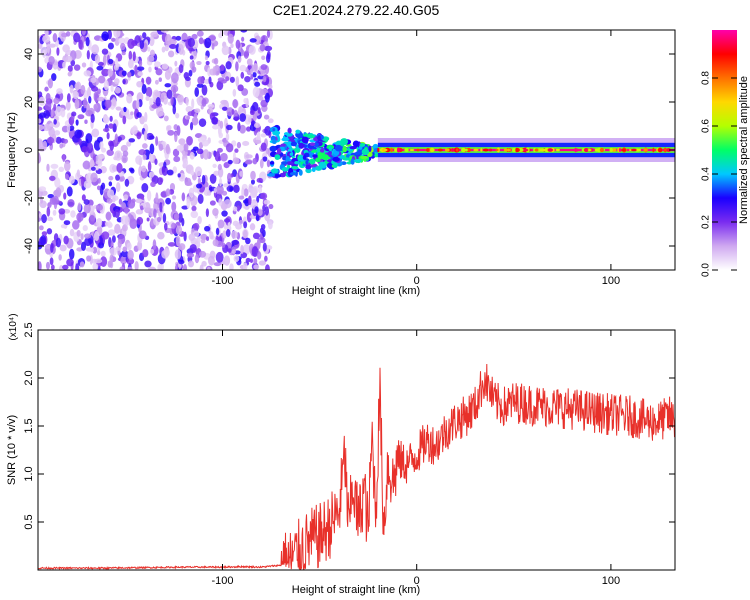 The width and height of the screenshot is (750, 600). Describe the element at coordinates (222, 281) in the screenshot. I see `x-tick-label: -100` at that location.